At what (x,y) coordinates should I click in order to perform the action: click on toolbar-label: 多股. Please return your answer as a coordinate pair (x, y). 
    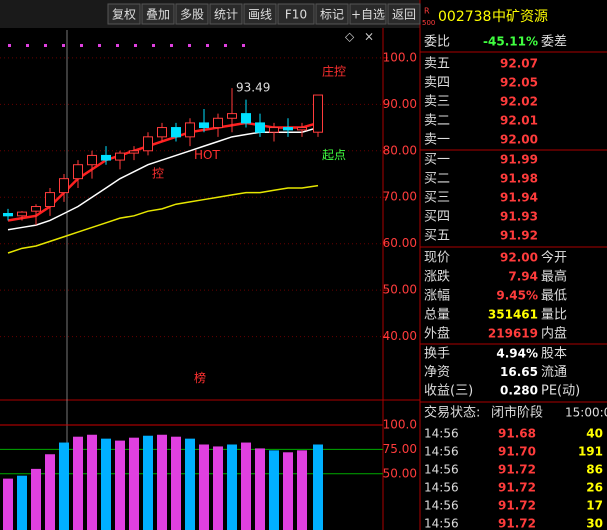
    Looking at the image, I should click on (192, 15).